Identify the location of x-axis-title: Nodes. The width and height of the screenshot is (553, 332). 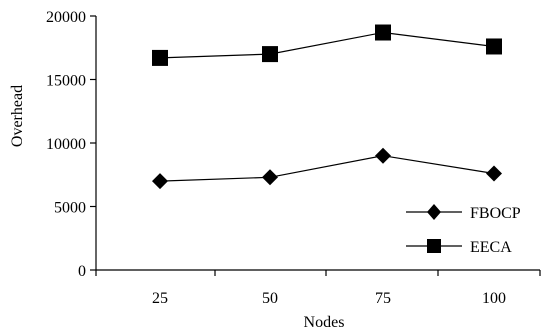
(324, 322).